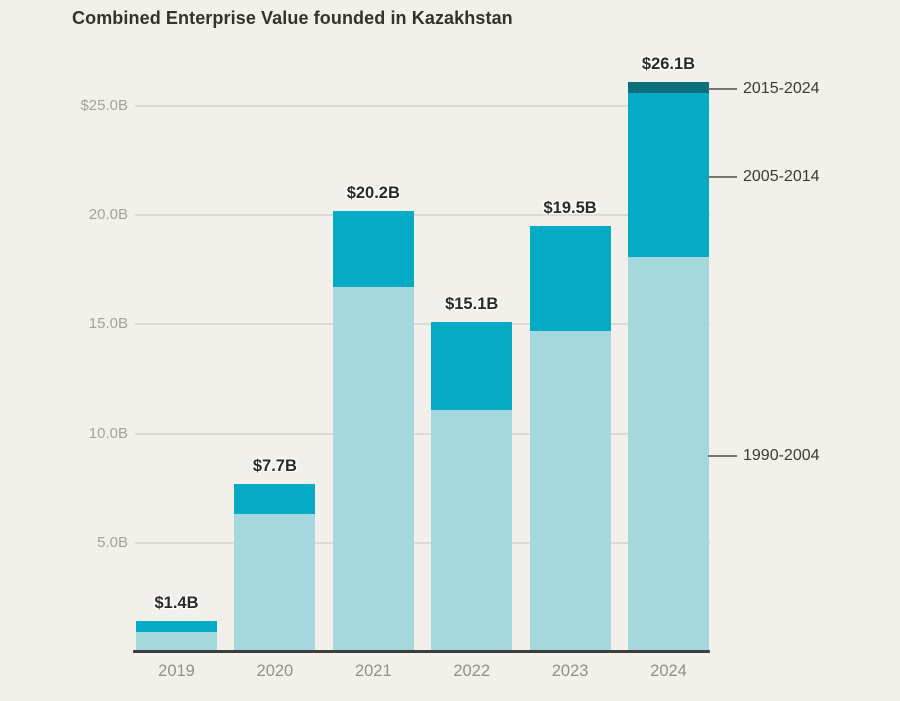 Image resolution: width=900 pixels, height=701 pixels. Describe the element at coordinates (570, 671) in the screenshot. I see `x-axis-tick-label-2023: 2023` at that location.